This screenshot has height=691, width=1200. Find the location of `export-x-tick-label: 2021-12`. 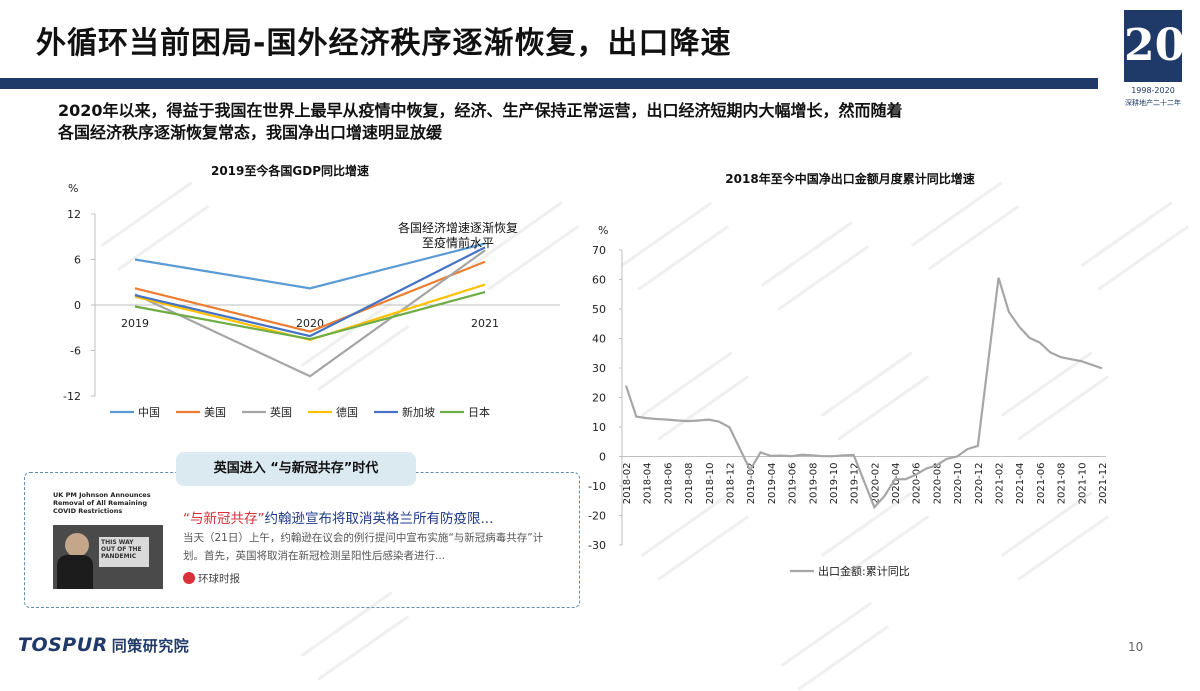

export-x-tick-label: 2021-12 is located at coordinates (1103, 484).